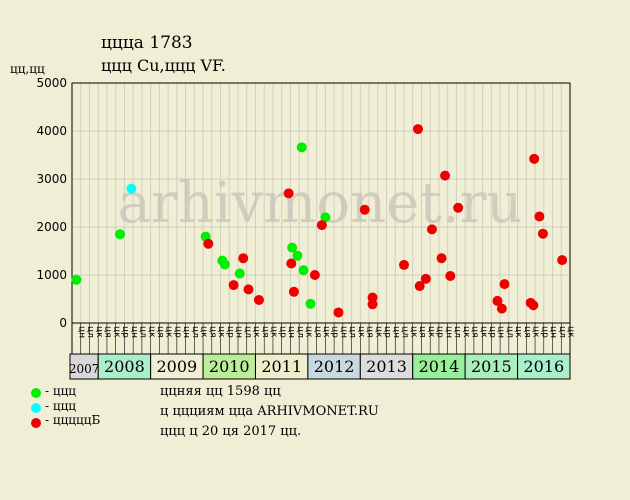 The width and height of the screenshot is (630, 500). What do you see at coordinates (269, 411) in the screenshot?
I see `info-line-2: ц ццциям цца ARHIVMONET.RU` at bounding box center [269, 411].